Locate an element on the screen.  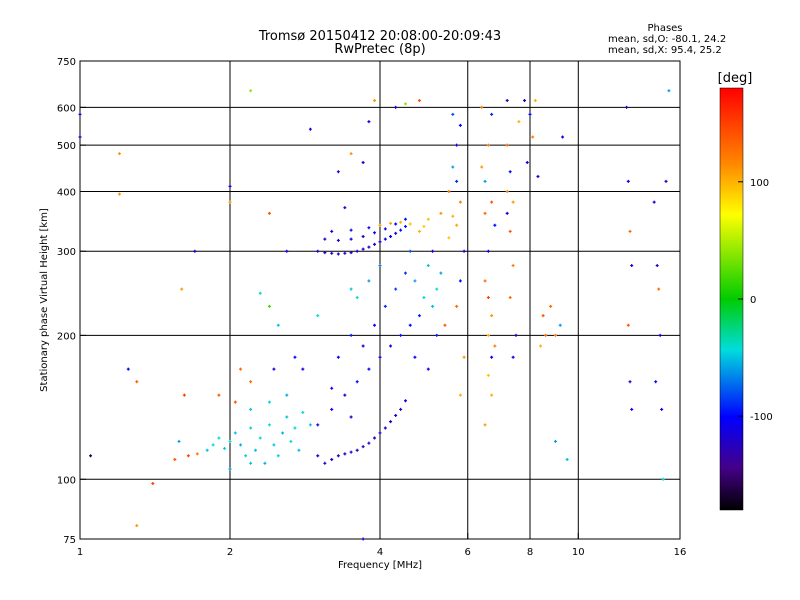
chart-subtitle: RwPretec (8p) is located at coordinates (379, 49).